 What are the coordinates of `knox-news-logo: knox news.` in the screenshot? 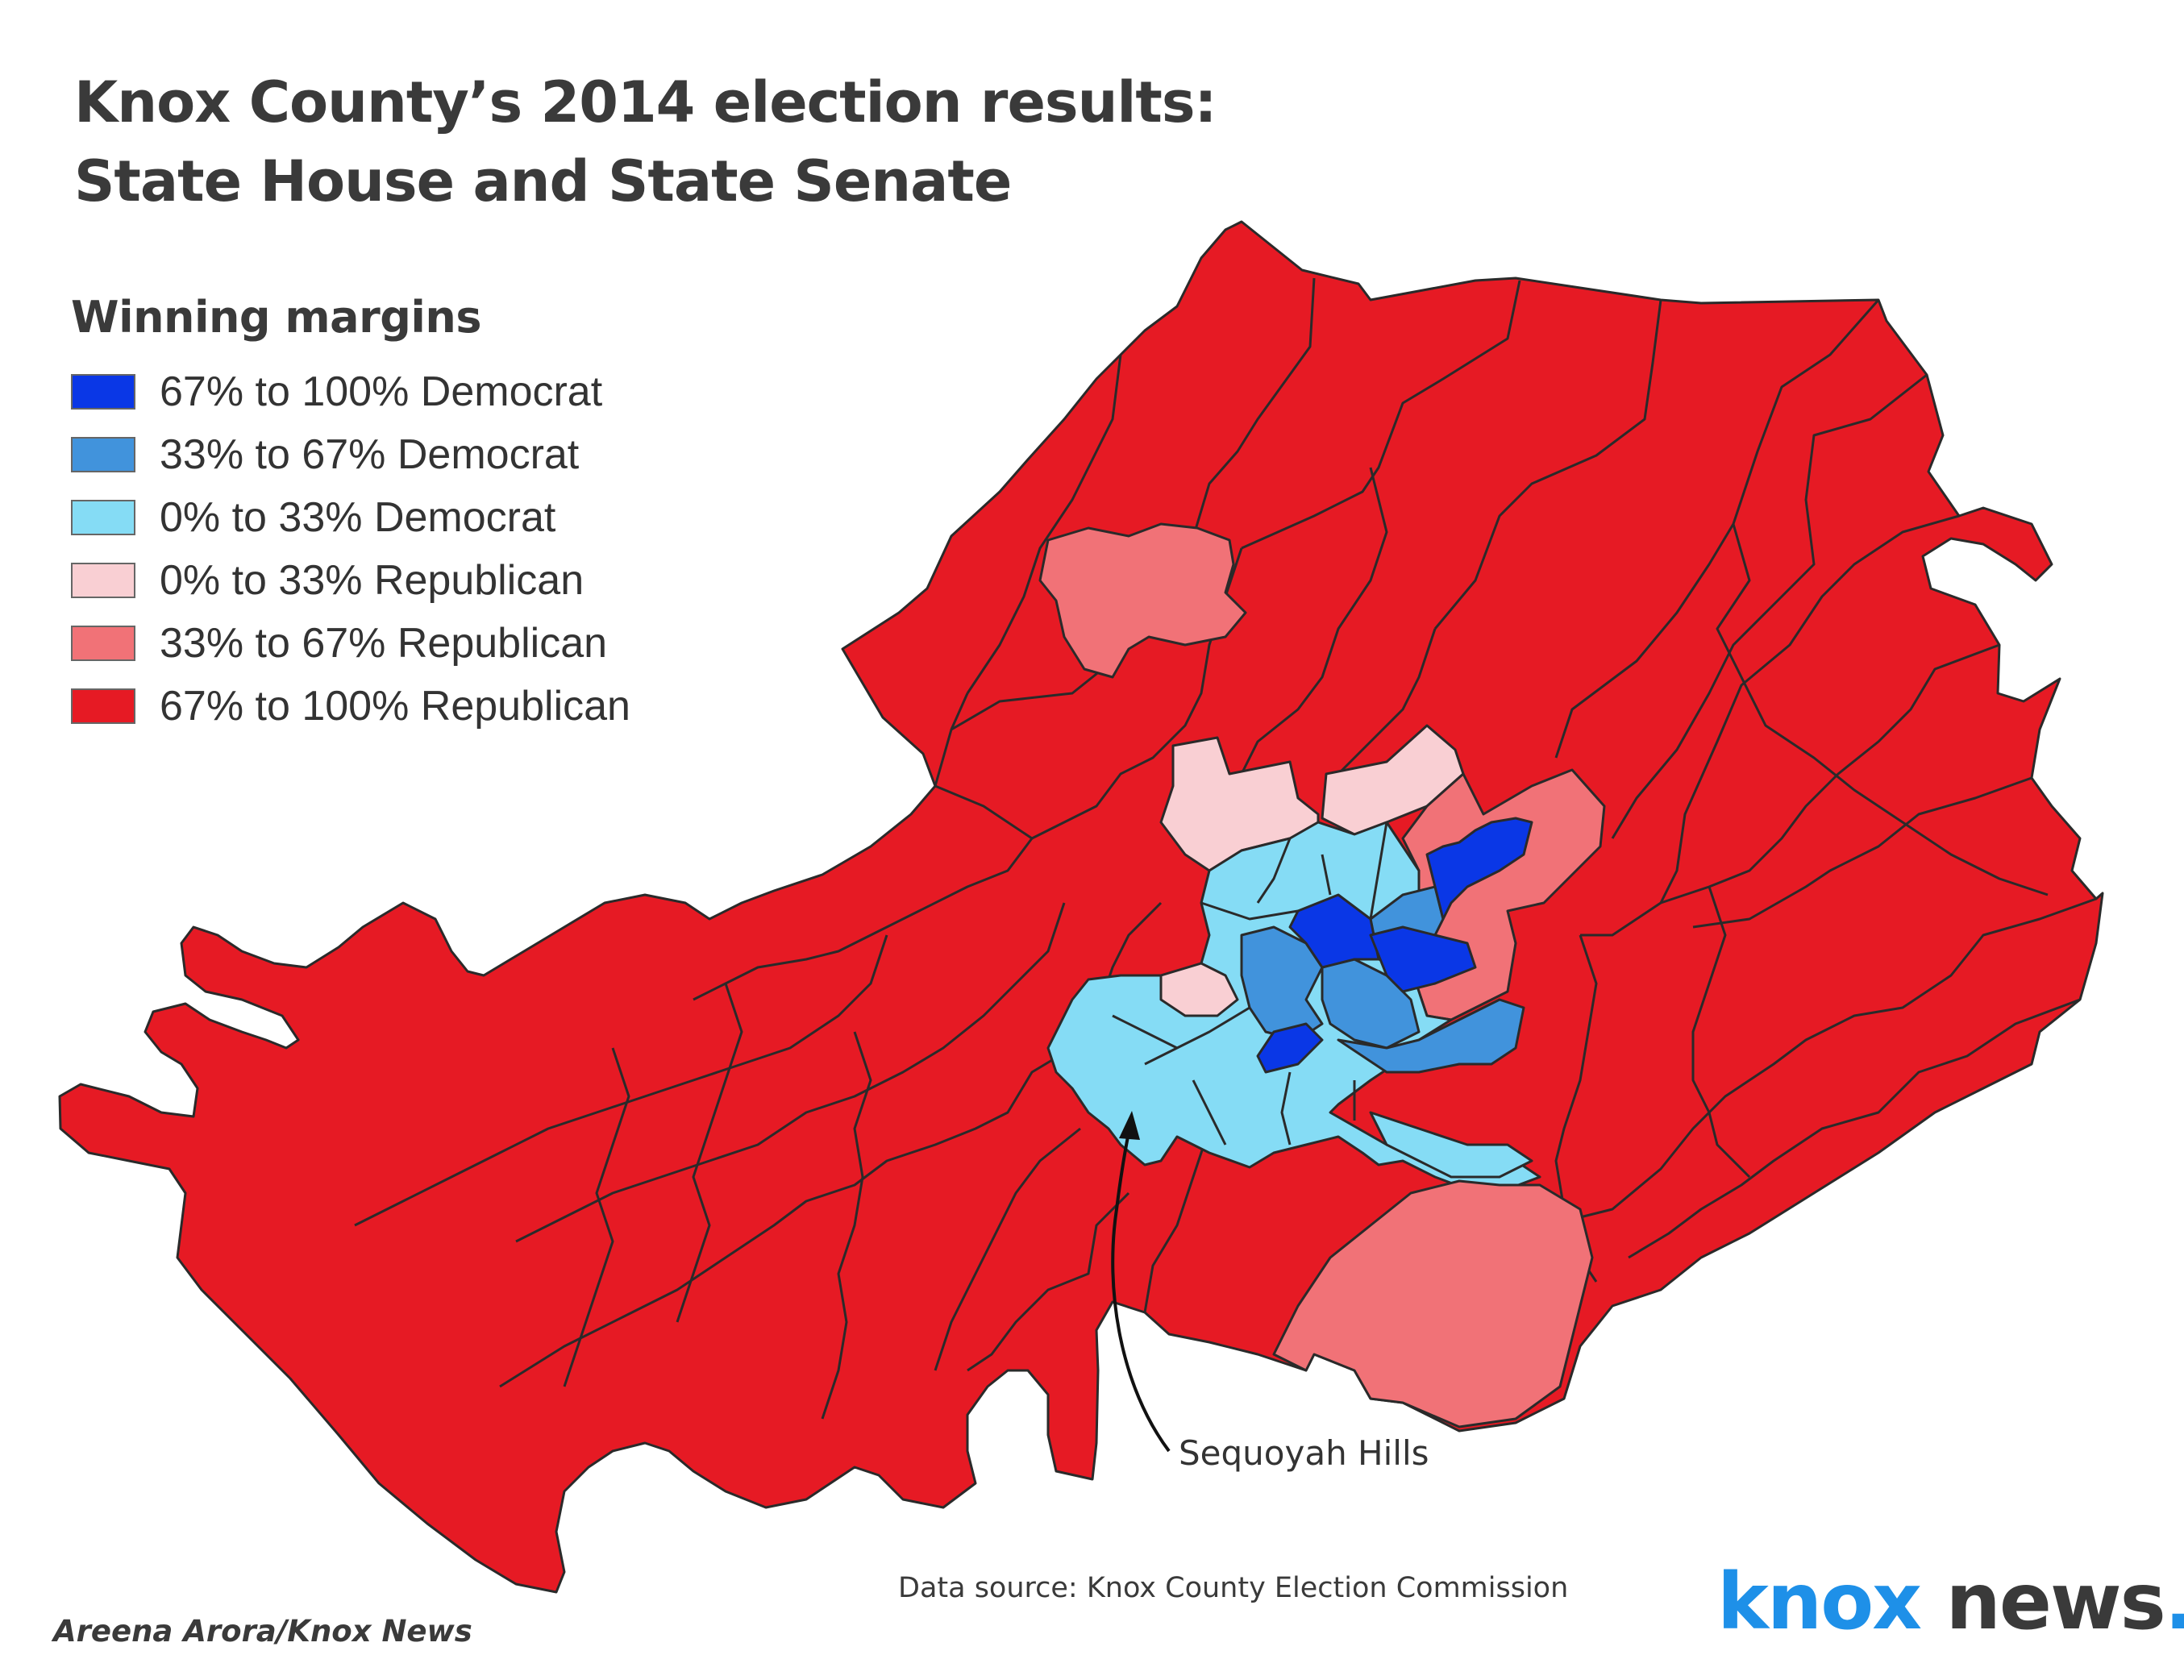 It's located at (1950, 1601).